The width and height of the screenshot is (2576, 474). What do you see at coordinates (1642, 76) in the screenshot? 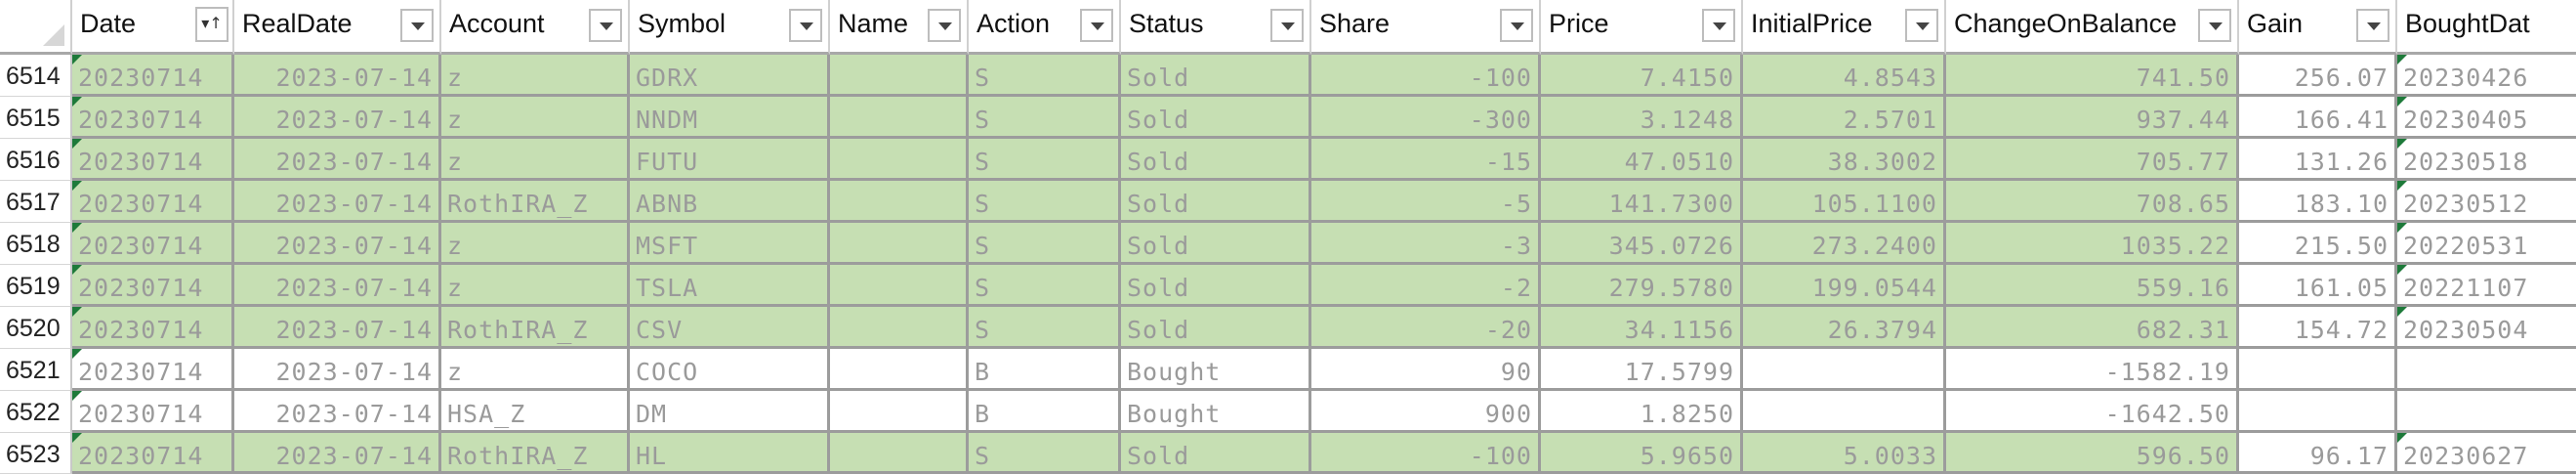
I see `cell-price: 7.4150` at bounding box center [1642, 76].